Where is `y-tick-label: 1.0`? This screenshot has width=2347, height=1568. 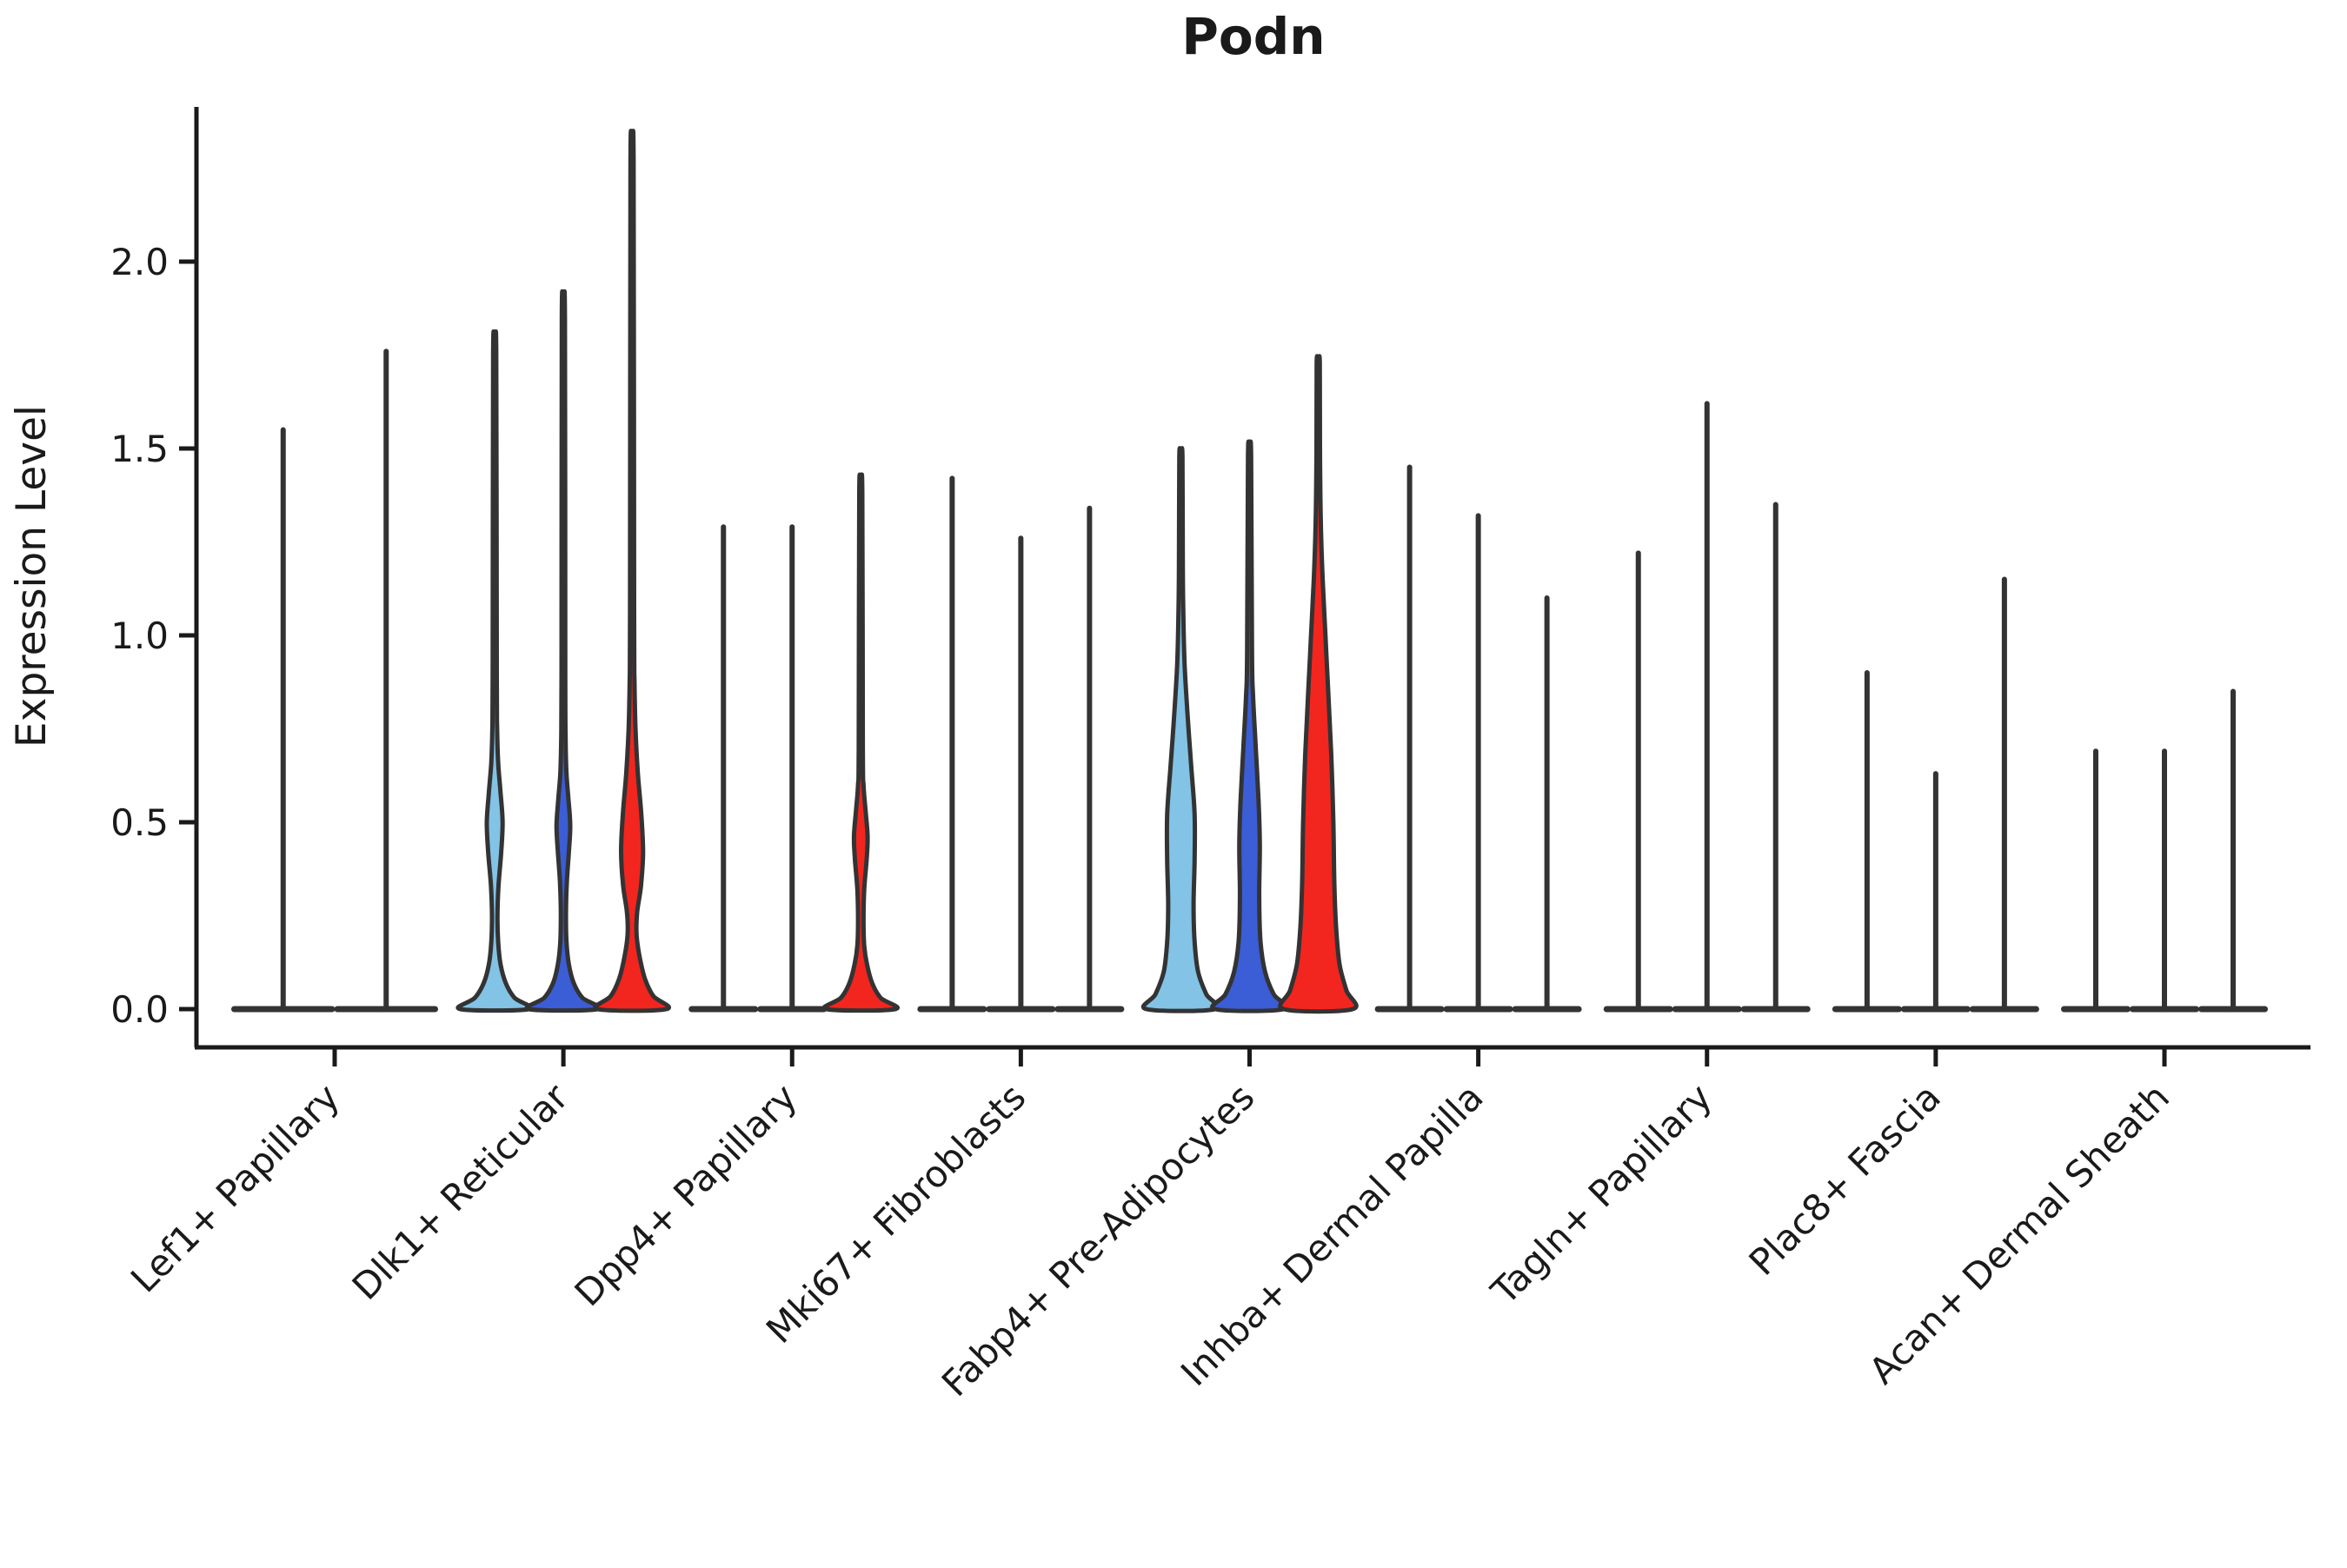 y-tick-label: 1.0 is located at coordinates (140, 636).